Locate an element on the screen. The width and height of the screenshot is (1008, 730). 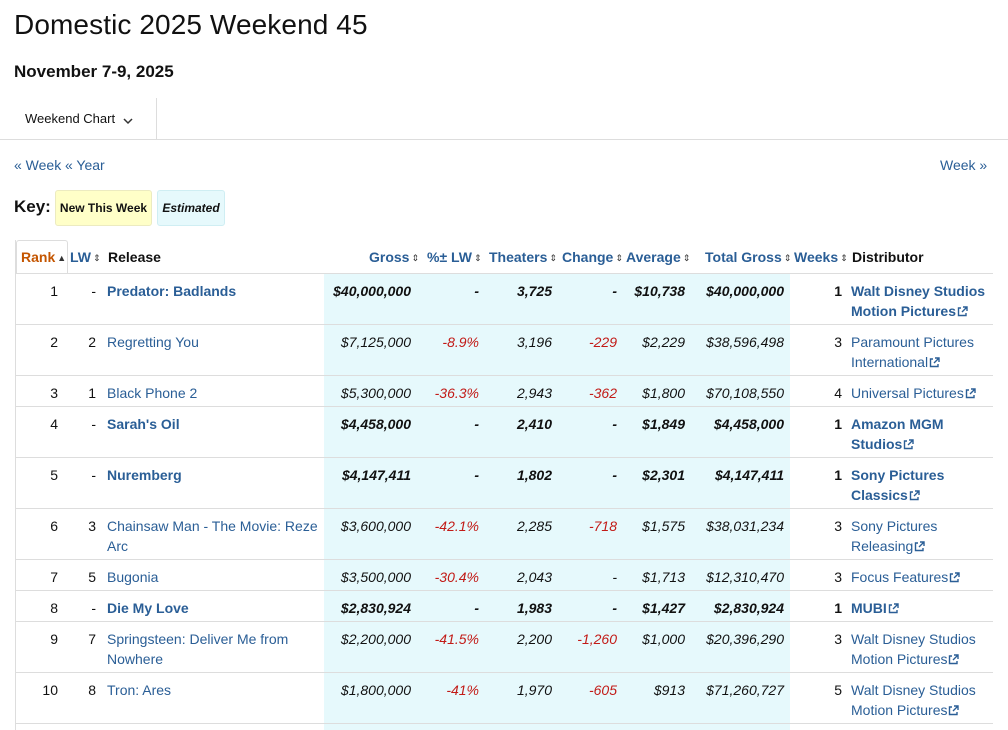
cell-lw: 3 is located at coordinates (92, 526).